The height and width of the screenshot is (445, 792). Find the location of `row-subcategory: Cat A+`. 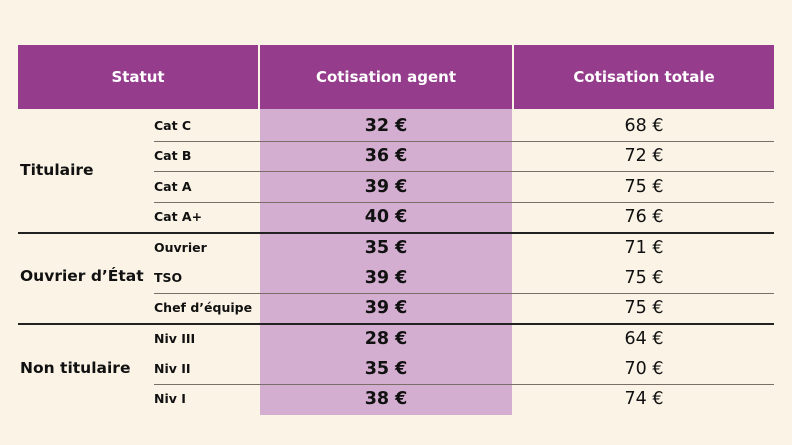

row-subcategory: Cat A+ is located at coordinates (178, 216).